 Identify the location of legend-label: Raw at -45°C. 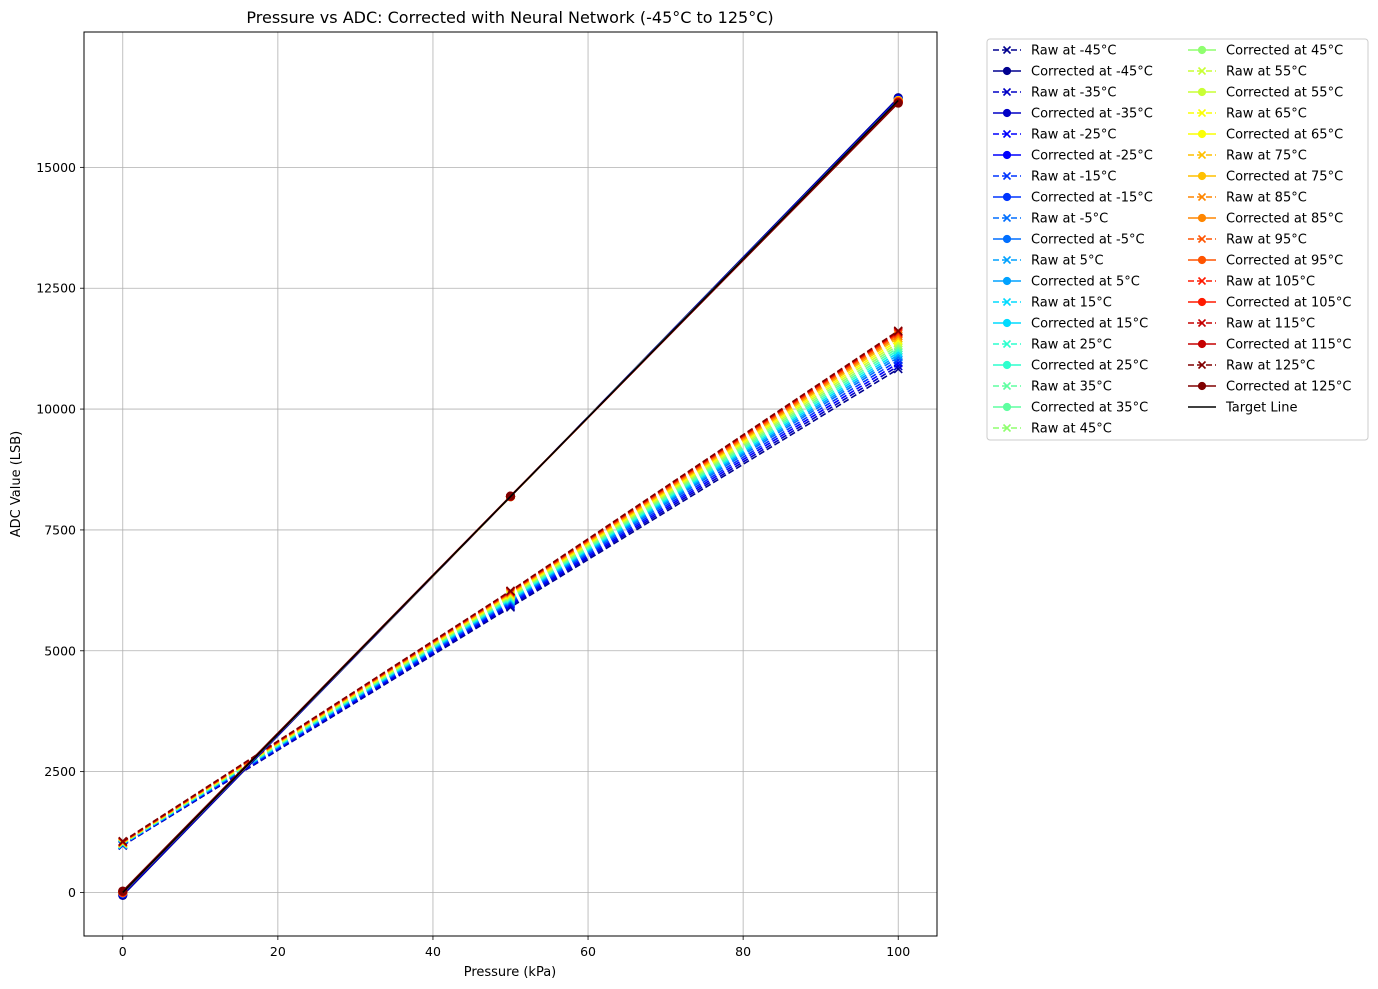
(1073, 51).